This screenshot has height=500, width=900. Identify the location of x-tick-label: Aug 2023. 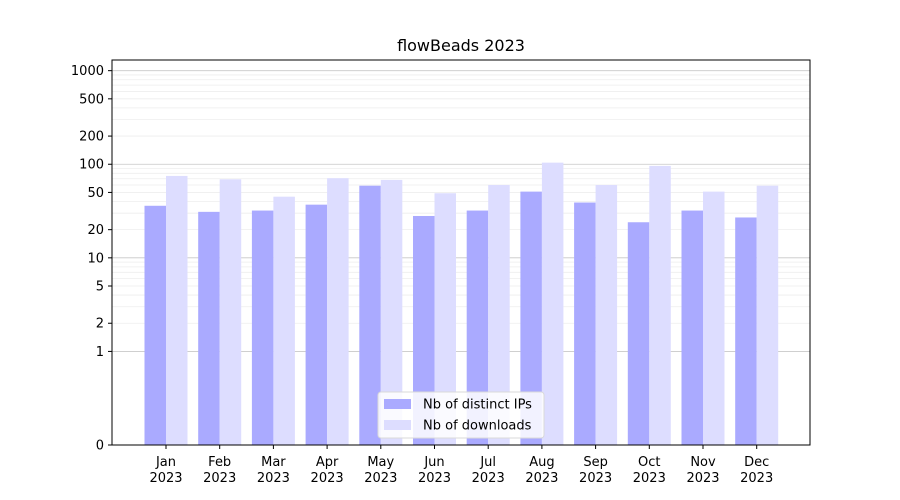
(541, 470).